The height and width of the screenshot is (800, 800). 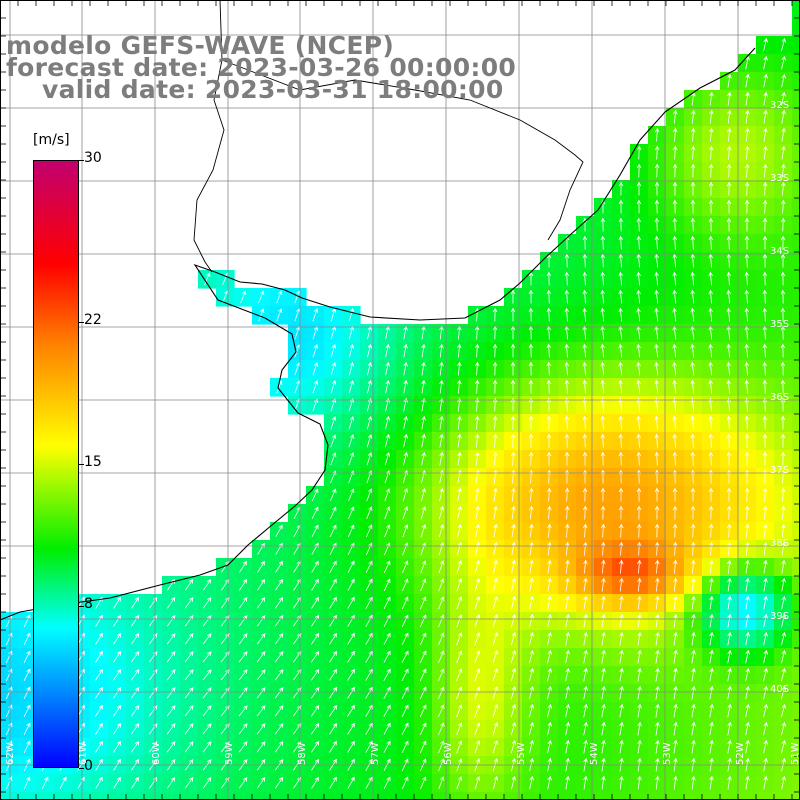 What do you see at coordinates (56, 464) in the screenshot?
I see `colorbar` at bounding box center [56, 464].